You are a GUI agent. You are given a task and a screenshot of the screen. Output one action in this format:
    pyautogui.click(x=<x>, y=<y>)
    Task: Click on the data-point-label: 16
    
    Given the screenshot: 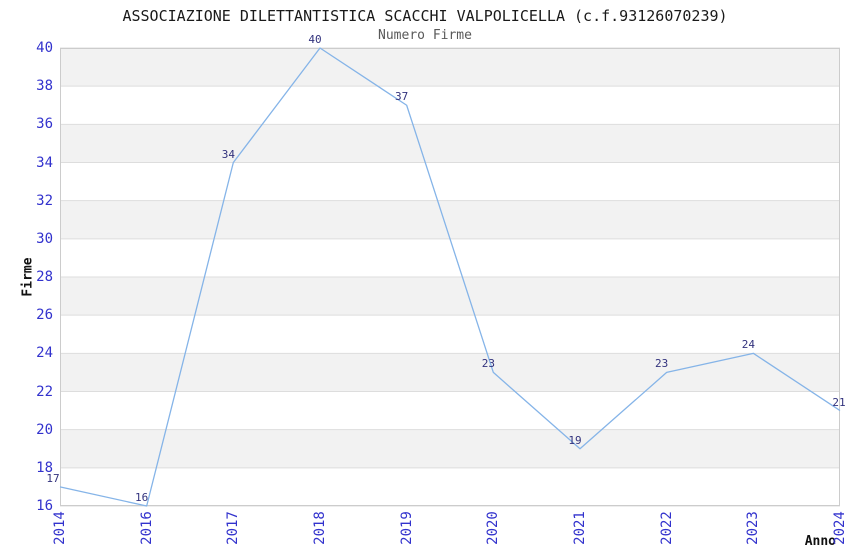 What is the action you would take?
    pyautogui.click(x=142, y=497)
    